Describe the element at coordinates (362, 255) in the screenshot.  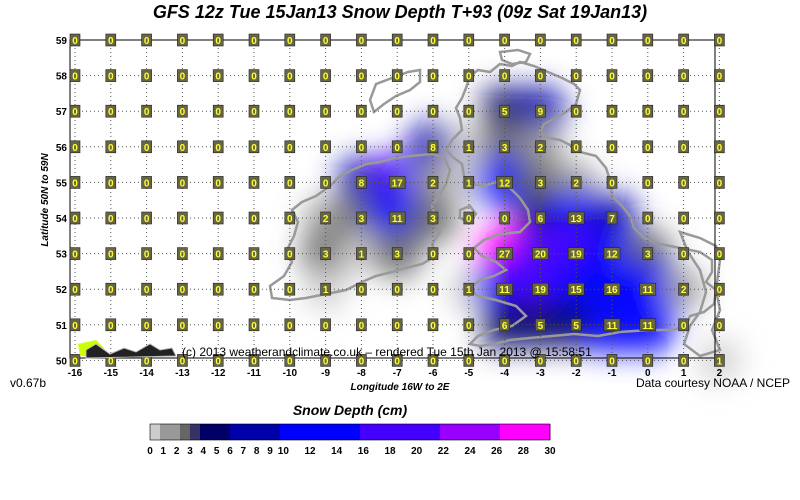
I see `svg-text: 1` at that location.